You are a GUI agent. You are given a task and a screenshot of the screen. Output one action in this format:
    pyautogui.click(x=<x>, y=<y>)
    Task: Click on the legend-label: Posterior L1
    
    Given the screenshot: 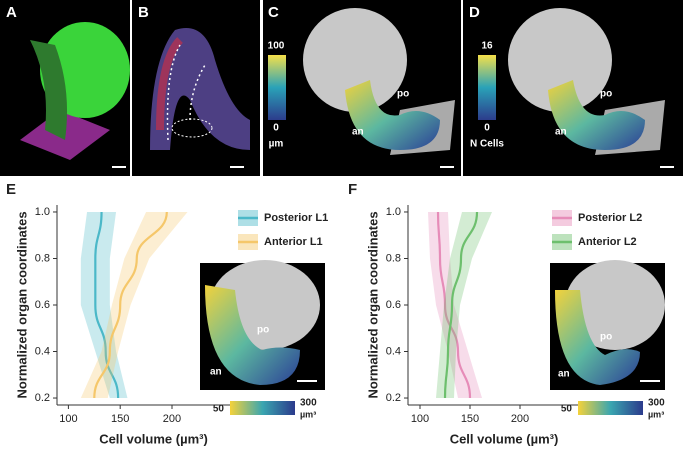 What is the action you would take?
    pyautogui.click(x=296, y=218)
    